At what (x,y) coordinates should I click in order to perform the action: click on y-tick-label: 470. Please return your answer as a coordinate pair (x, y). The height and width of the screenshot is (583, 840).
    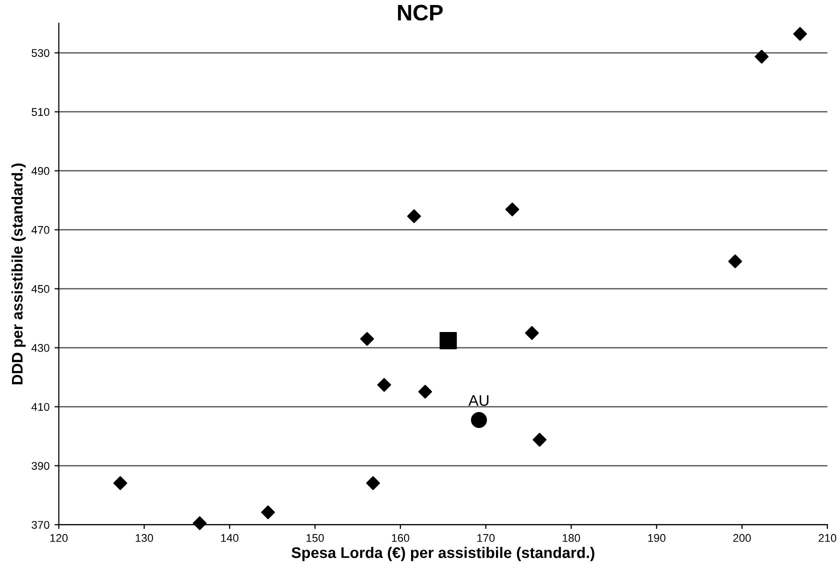
    Looking at the image, I should click on (40, 230).